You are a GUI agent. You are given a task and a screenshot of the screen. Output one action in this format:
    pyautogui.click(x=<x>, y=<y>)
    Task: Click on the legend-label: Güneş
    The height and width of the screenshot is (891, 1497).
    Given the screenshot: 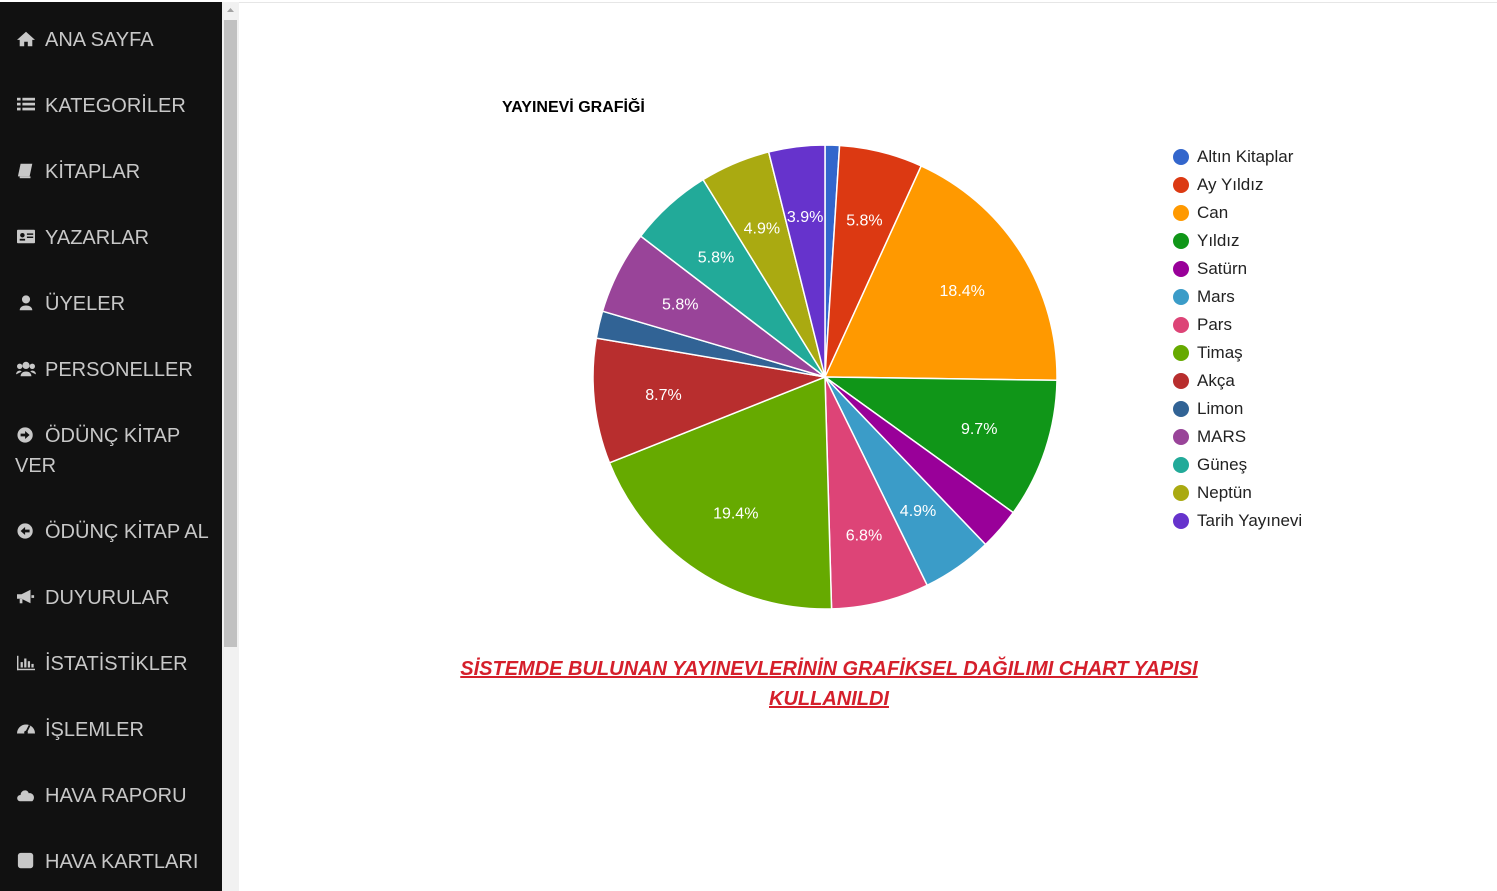 What is the action you would take?
    pyautogui.click(x=1222, y=464)
    